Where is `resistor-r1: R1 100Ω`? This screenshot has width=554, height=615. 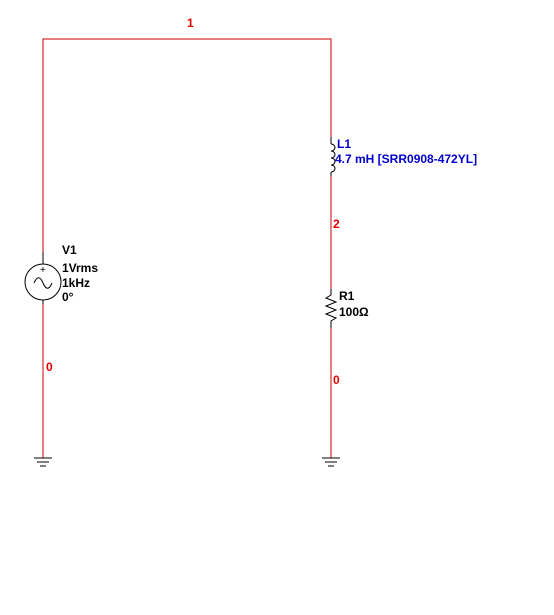
resistor-r1: R1 100Ω is located at coordinates (346, 308).